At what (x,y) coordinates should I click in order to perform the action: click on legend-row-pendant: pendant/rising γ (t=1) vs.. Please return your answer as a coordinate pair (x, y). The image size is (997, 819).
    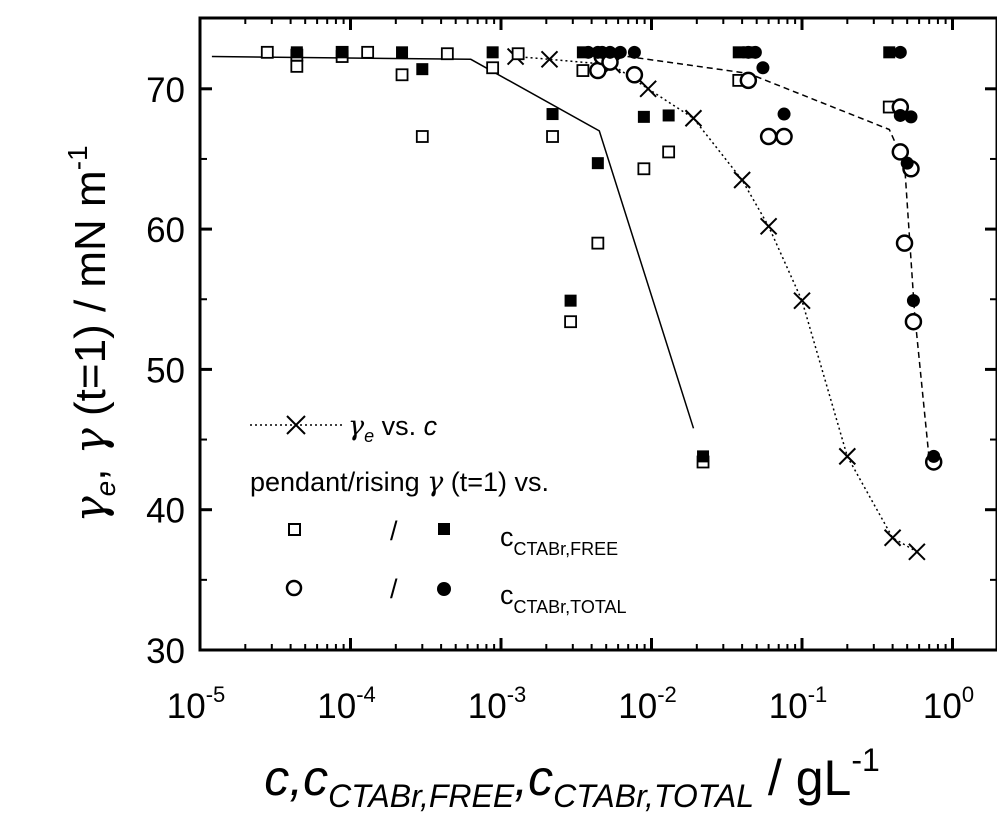
    Looking at the image, I should click on (399, 482).